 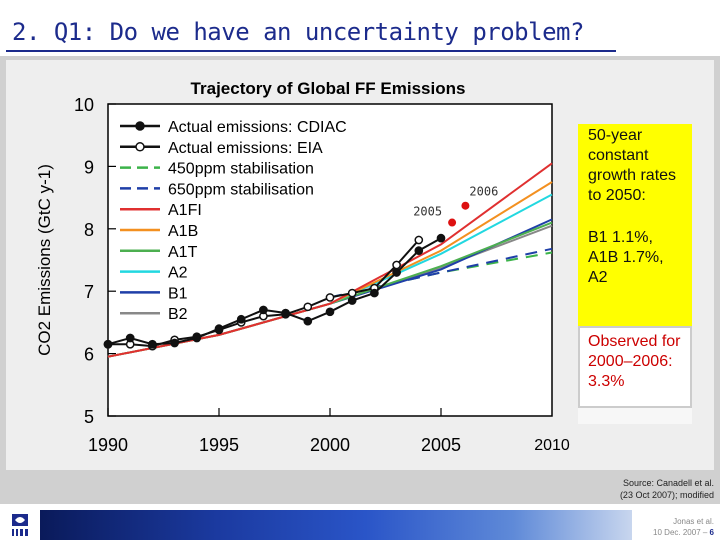 What do you see at coordinates (632, 165) in the screenshot?
I see `growth-rate-heading: 50-year constant growth rates to 2050:` at bounding box center [632, 165].